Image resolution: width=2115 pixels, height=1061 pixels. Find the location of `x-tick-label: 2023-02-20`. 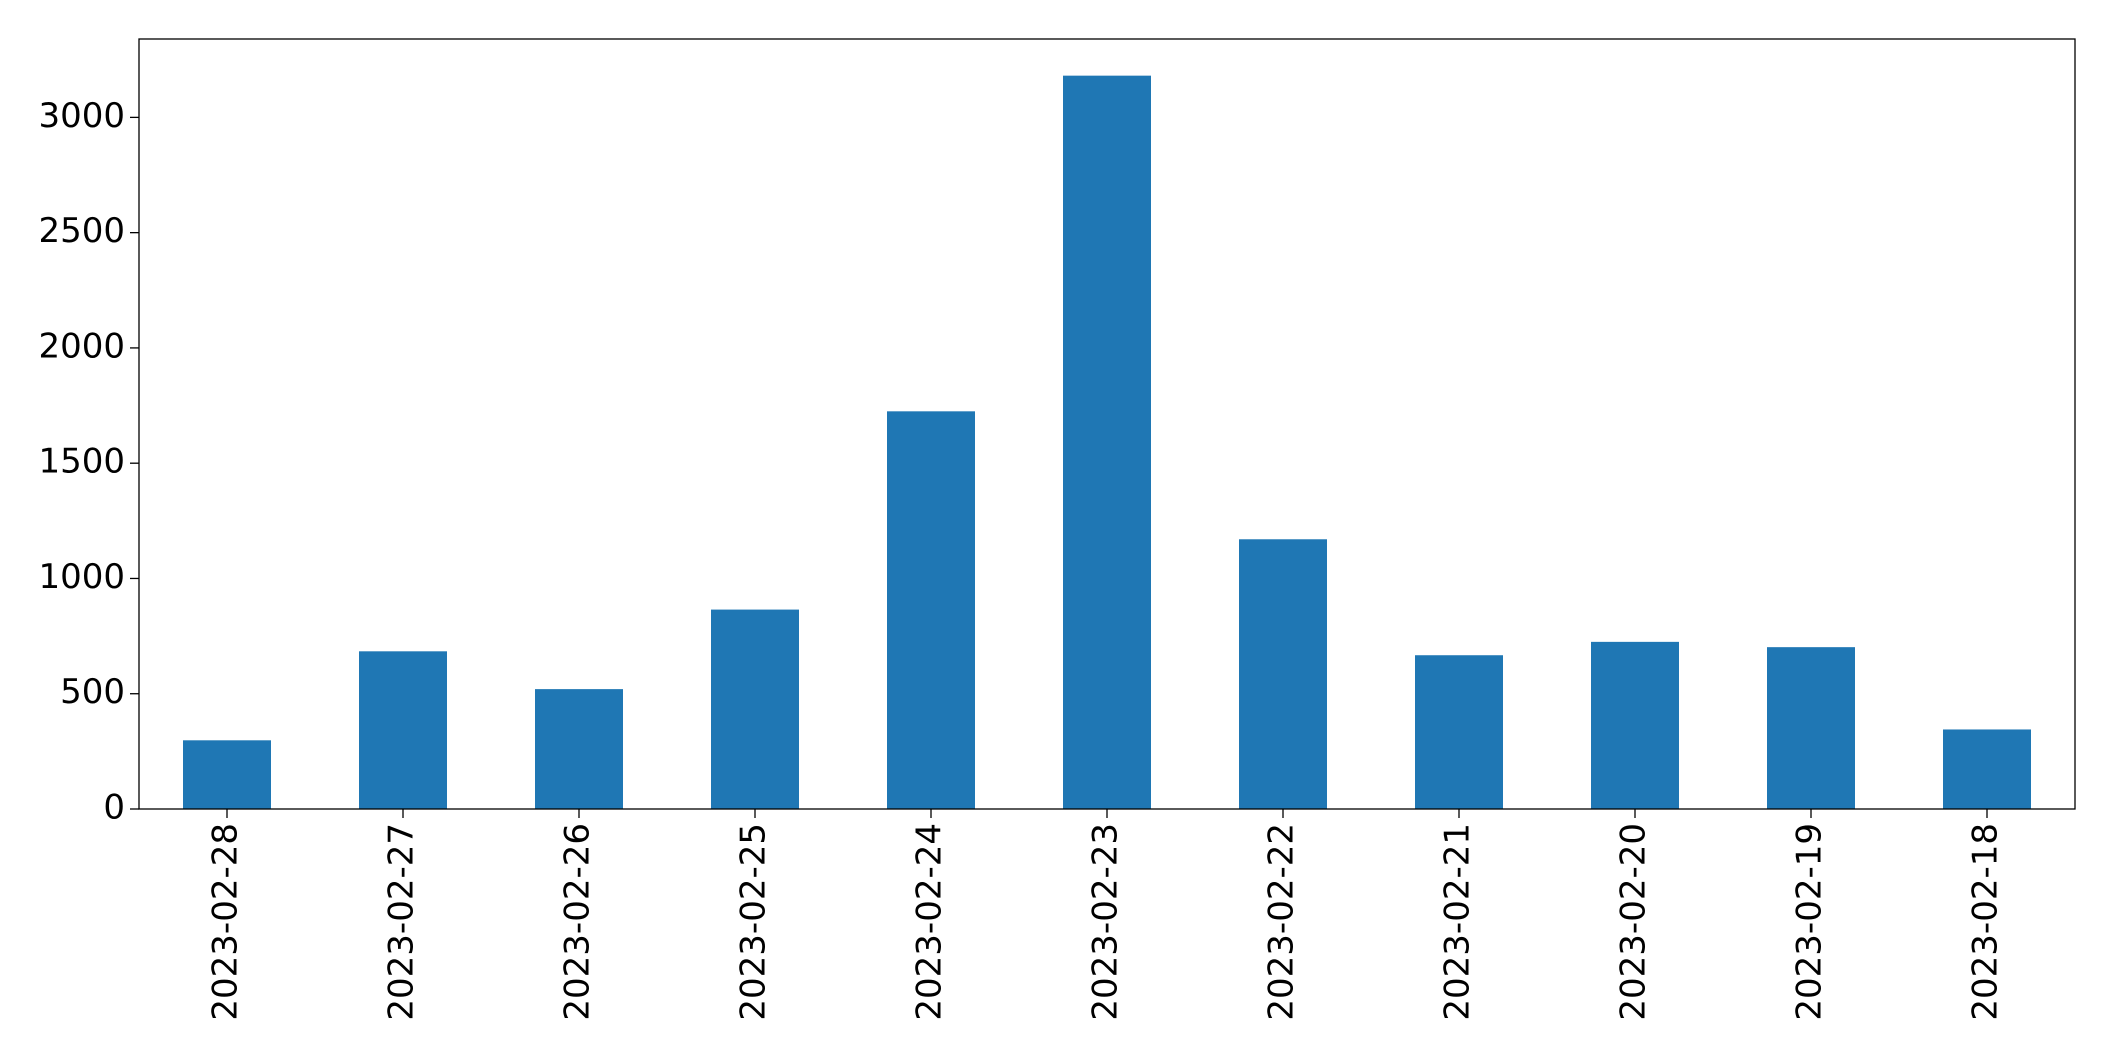

x-tick-label: 2023-02-20 is located at coordinates (1634, 922).